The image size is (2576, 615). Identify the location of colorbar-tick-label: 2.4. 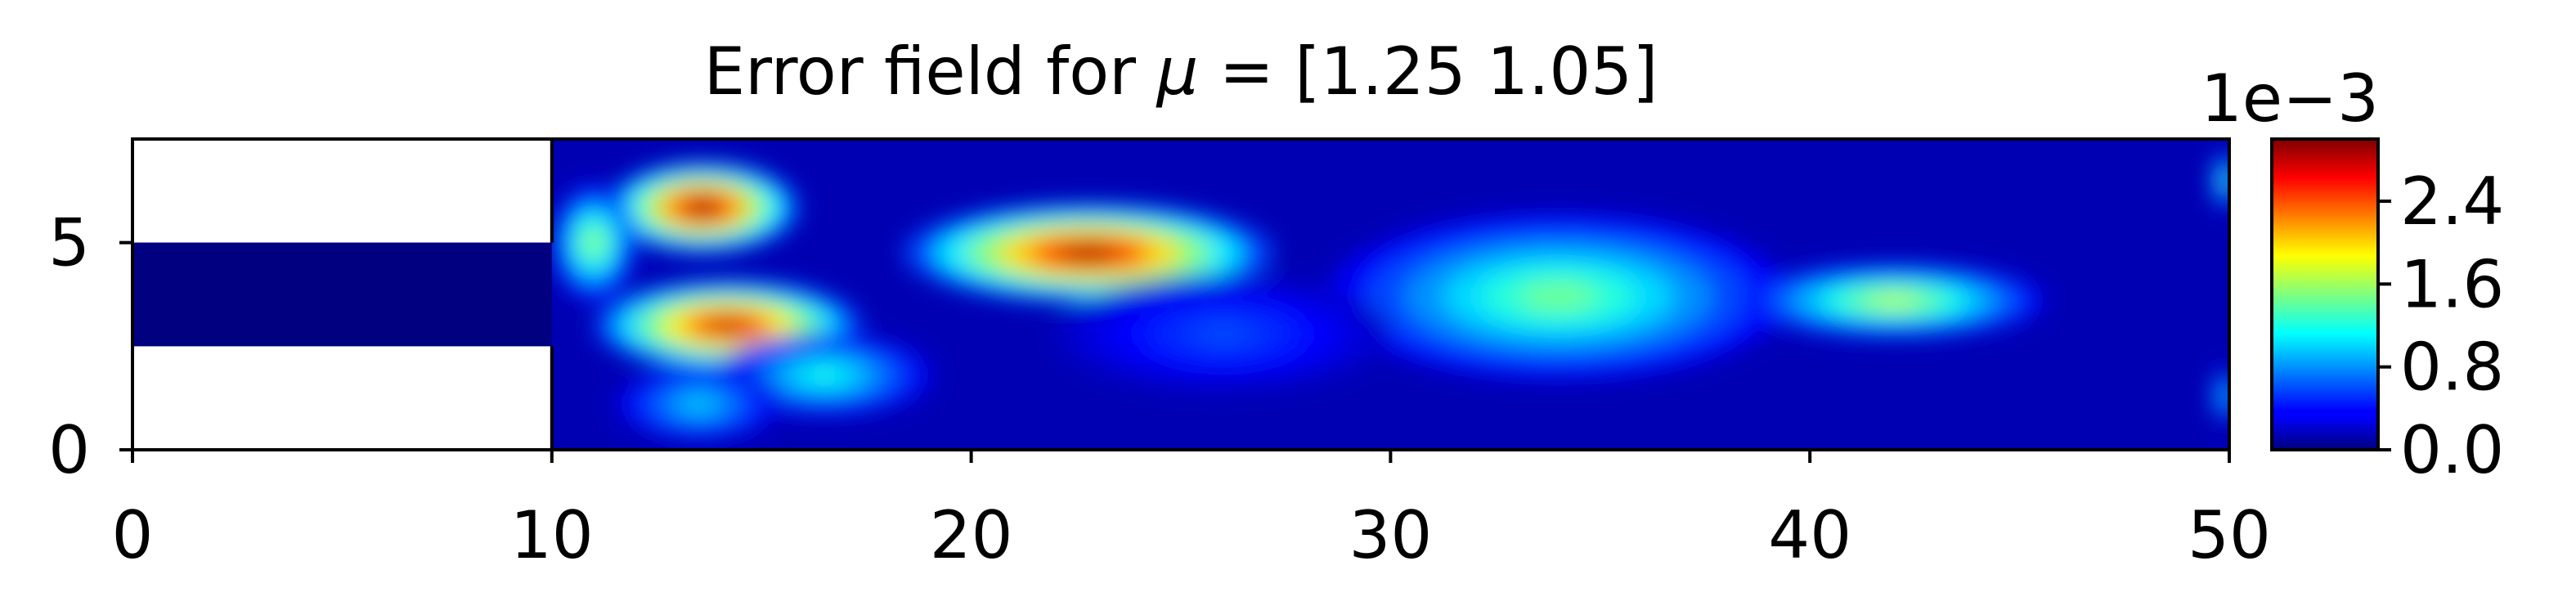
(2452, 202).